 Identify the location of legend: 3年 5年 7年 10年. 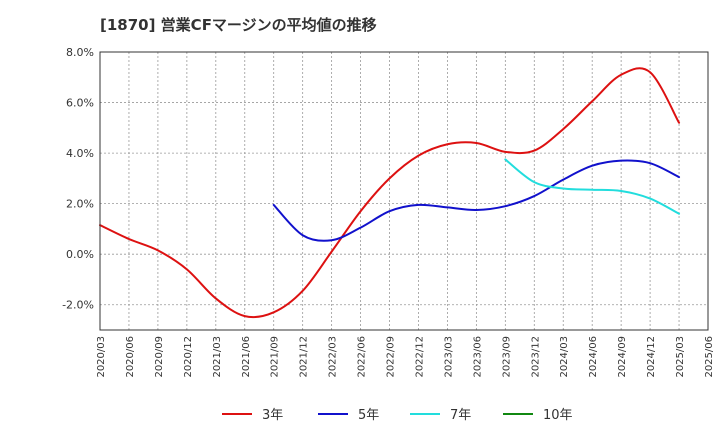
(397, 415).